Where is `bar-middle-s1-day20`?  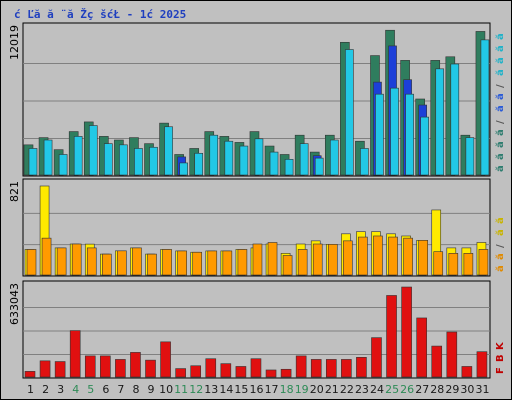
bar-middle-s1-day20 is located at coordinates (317, 259).